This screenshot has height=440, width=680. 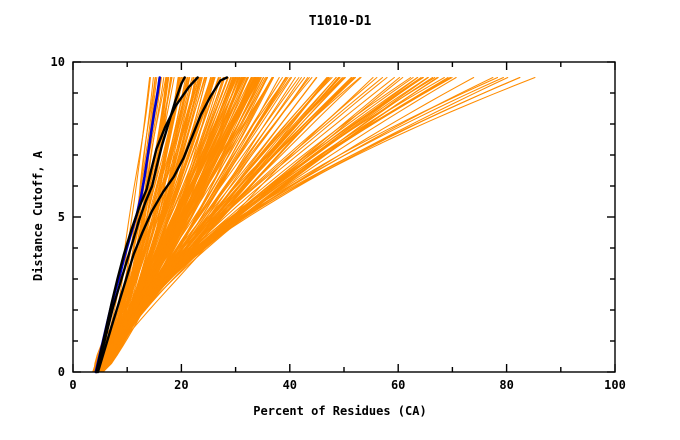 I want to click on x-tick-label: 40, so click(x=290, y=385).